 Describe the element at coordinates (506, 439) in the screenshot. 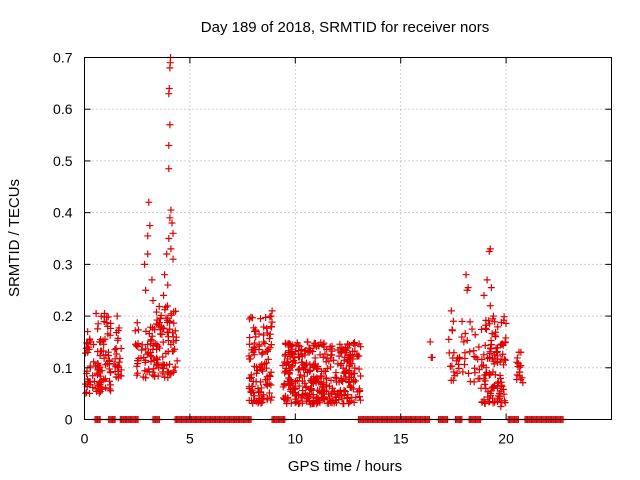

I see `x-tick-label-4: 20` at that location.